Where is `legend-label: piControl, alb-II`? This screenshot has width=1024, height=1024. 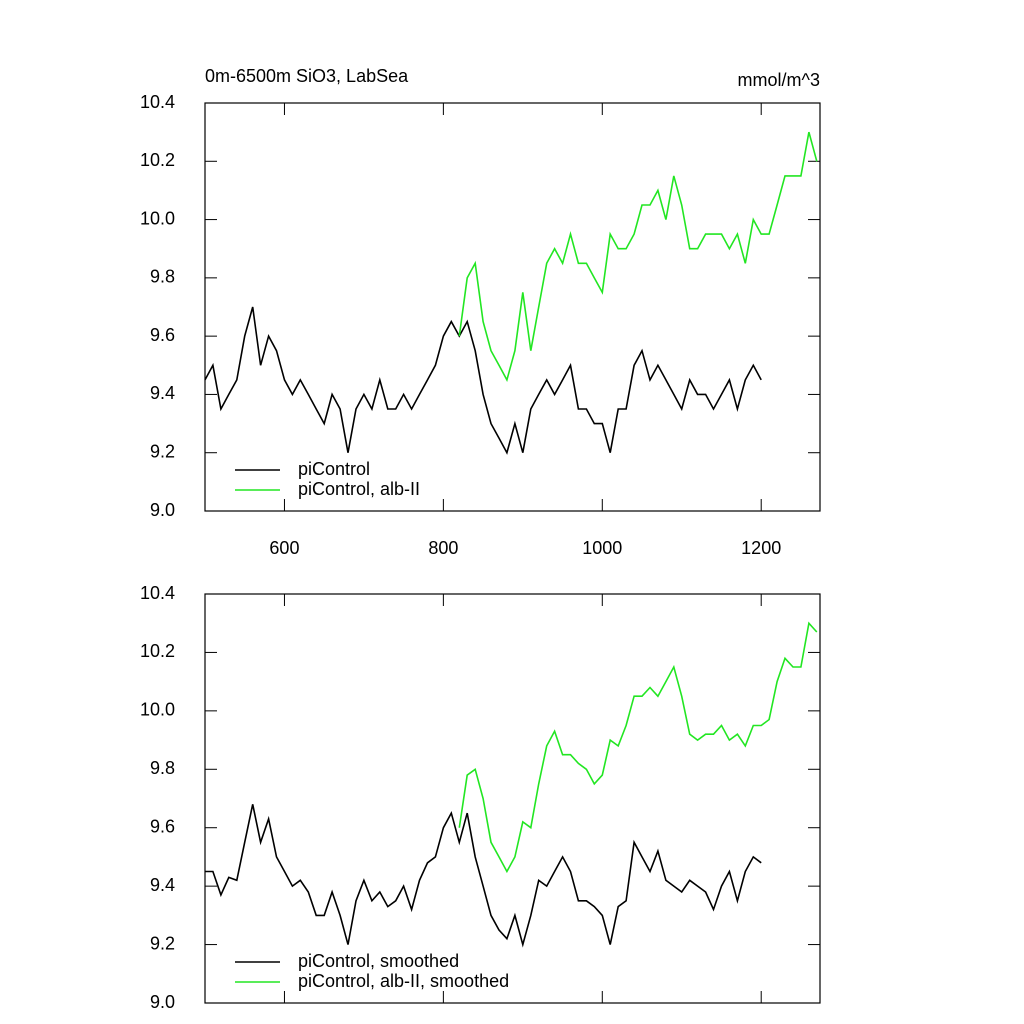 legend-label: piControl, alb-II is located at coordinates (359, 489).